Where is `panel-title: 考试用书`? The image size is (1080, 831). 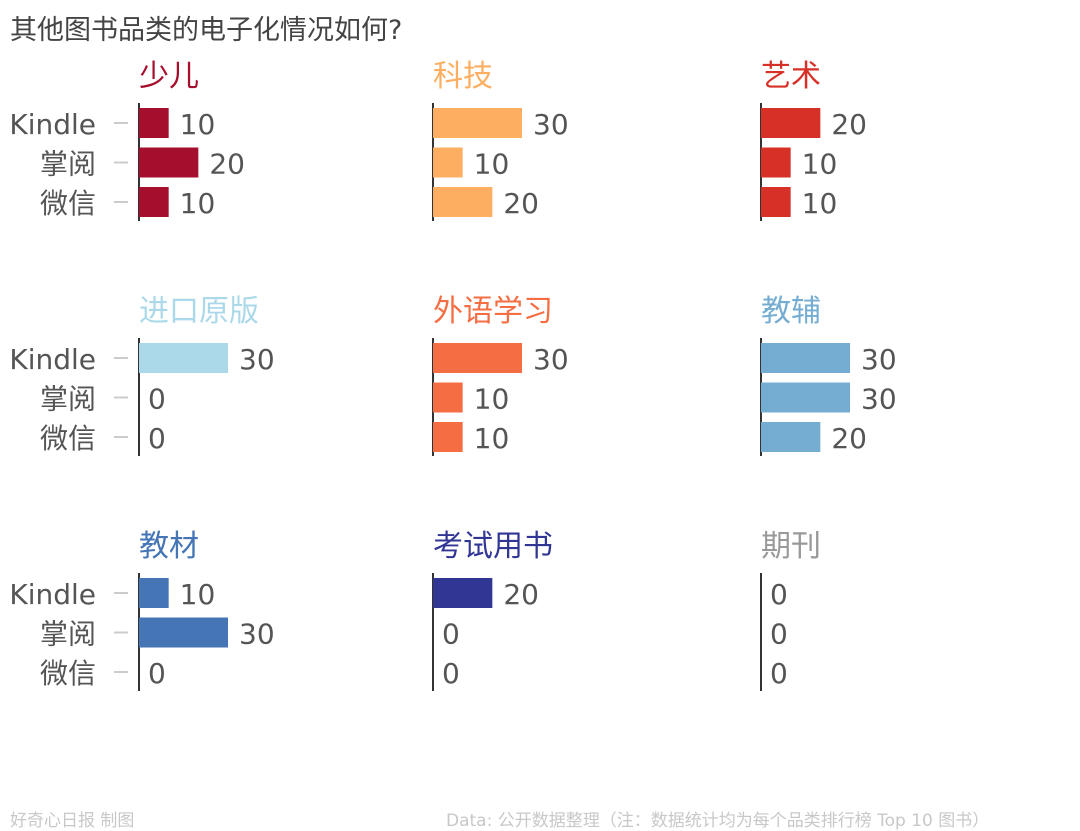
panel-title: 考试用书 is located at coordinates (493, 546).